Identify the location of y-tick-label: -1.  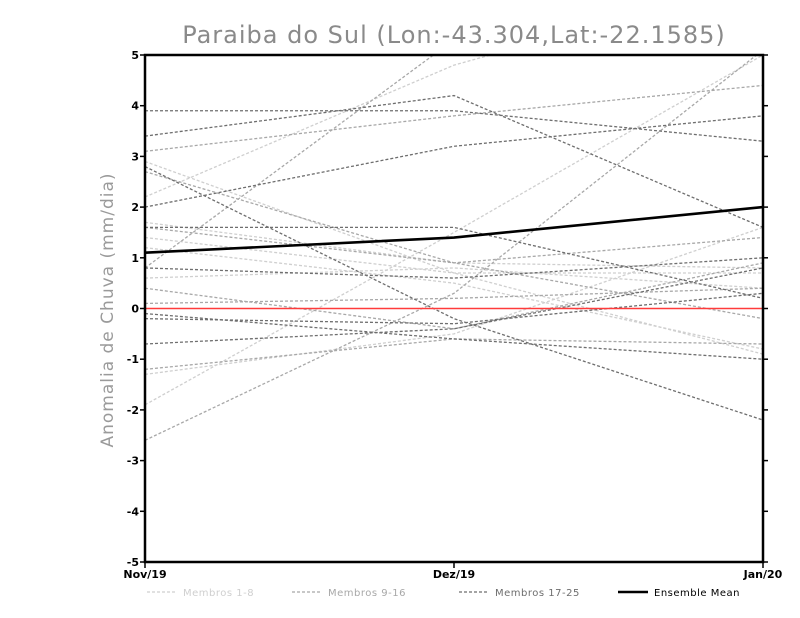
(133, 359).